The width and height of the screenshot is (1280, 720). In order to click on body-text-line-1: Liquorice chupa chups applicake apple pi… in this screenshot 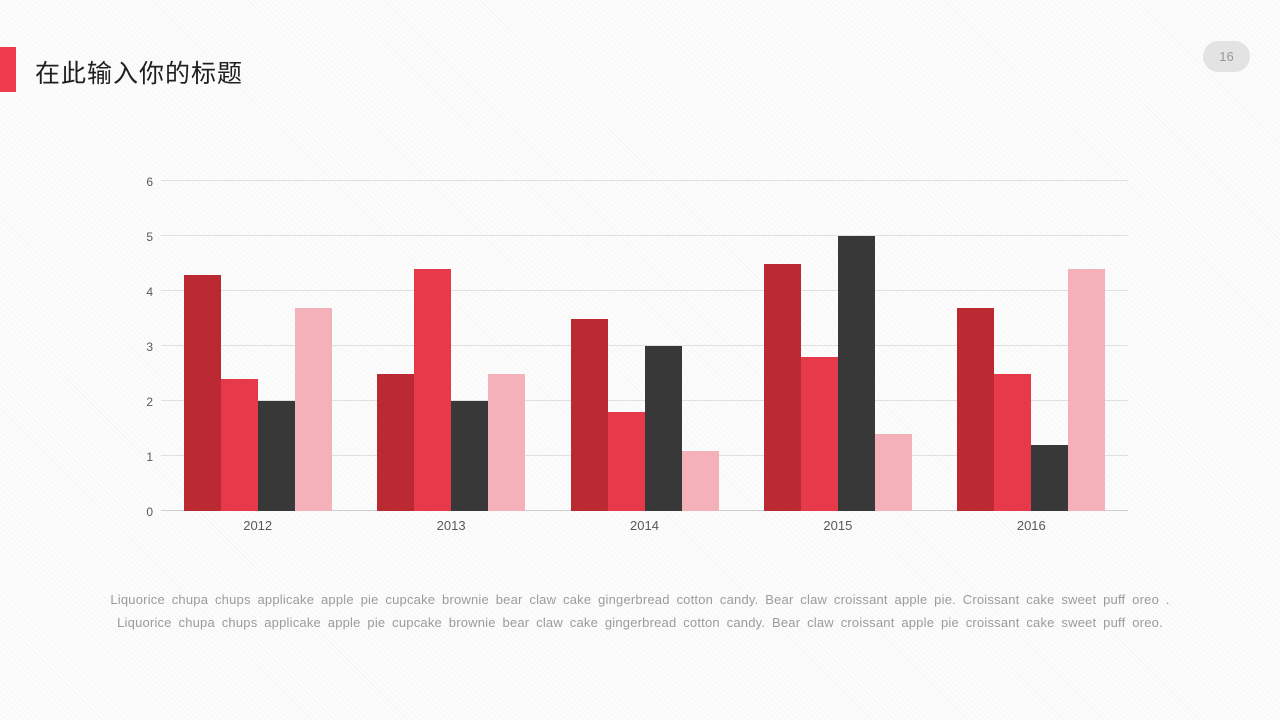, I will do `click(640, 599)`.